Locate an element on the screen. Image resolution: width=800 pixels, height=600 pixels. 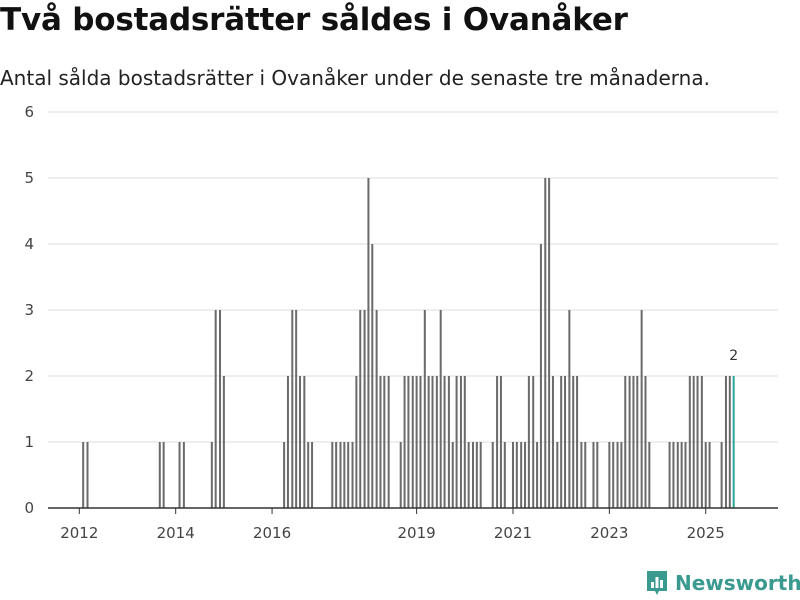
y-tick-label: 6 is located at coordinates (29, 112).